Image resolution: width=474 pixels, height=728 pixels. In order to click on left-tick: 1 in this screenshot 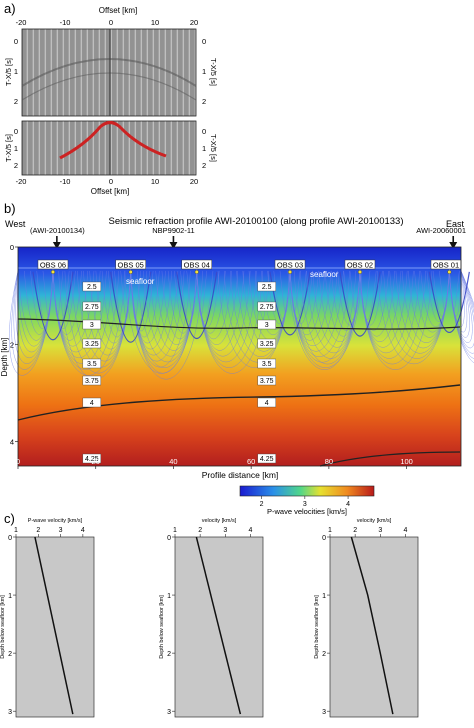, I will do `click(16, 71)`.